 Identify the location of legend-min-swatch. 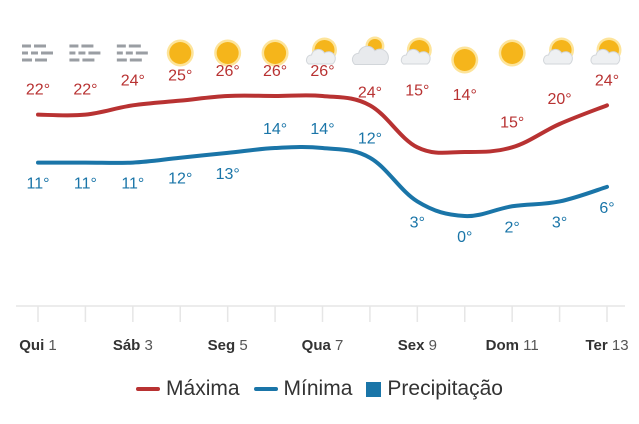
(265, 389).